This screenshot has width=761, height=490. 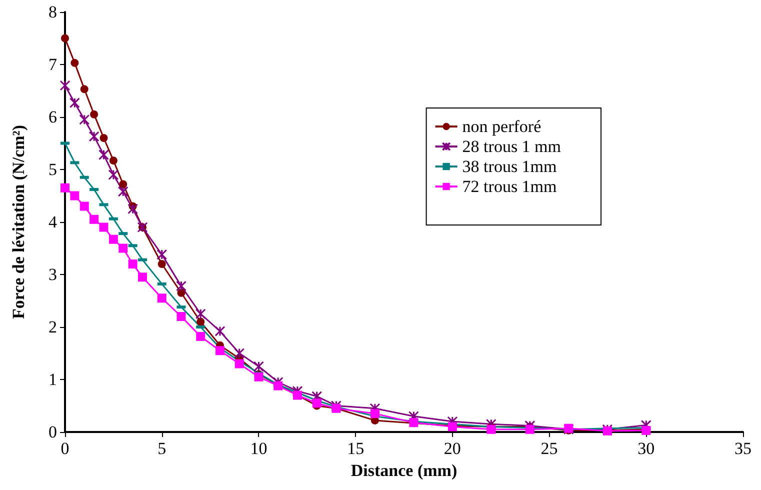 I want to click on legend-label: 28 trous 1 mm, so click(x=512, y=146).